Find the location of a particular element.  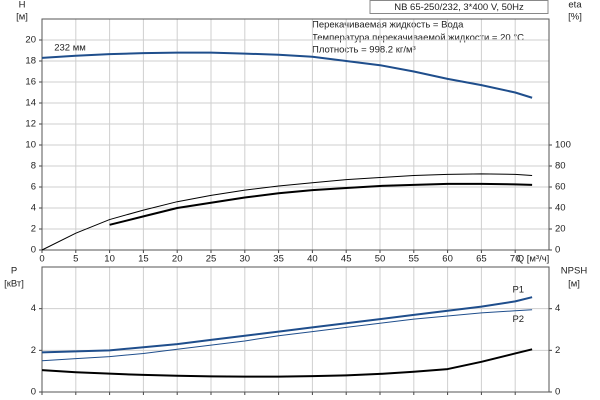

x-tick-label: 25 is located at coordinates (211, 259).